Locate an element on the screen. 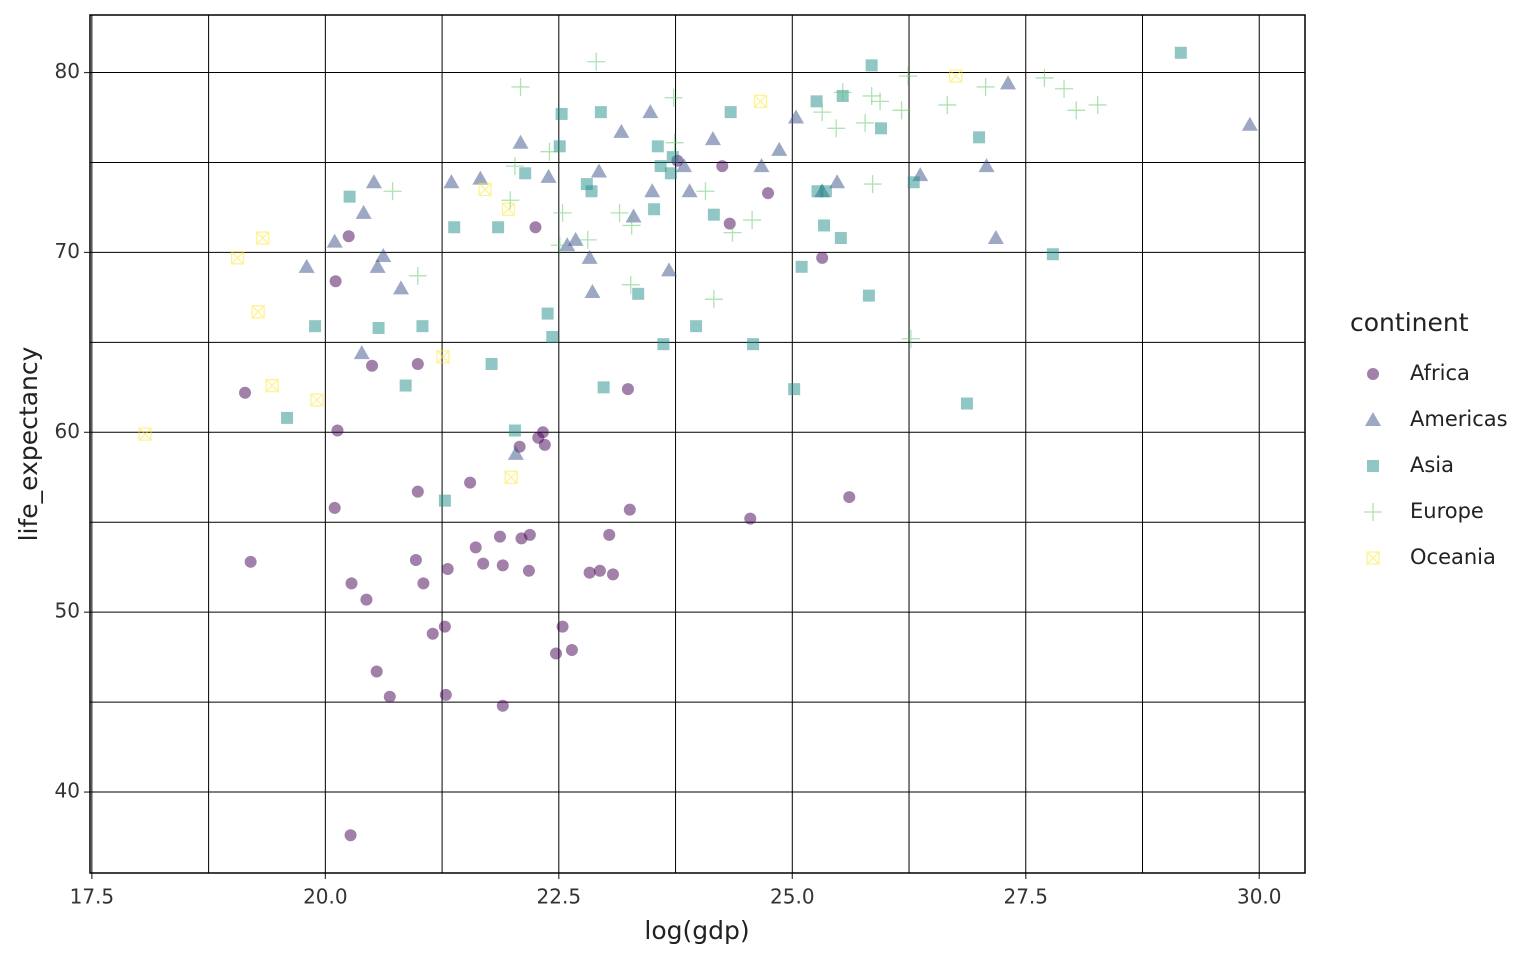  y-tick-label: 40 is located at coordinates (67, 791).